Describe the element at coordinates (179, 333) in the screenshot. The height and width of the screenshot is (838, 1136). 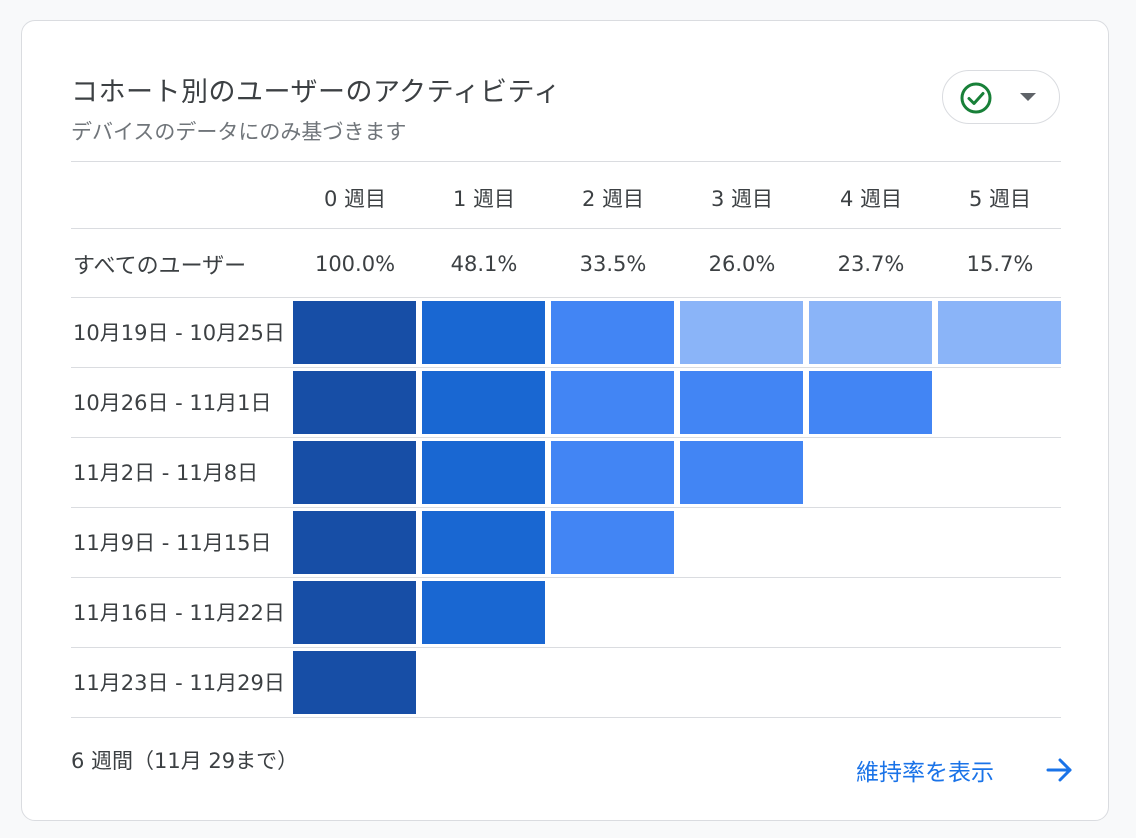
I see `cohort-row-label: 10月19日 - 10月25日` at that location.